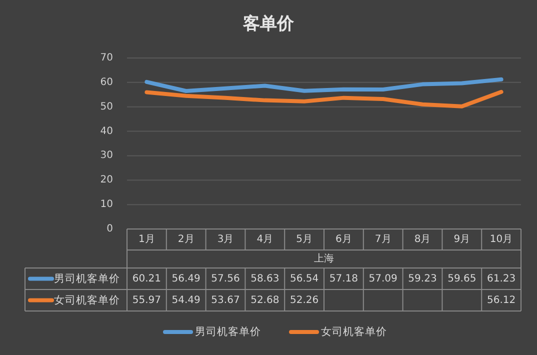 The height and width of the screenshot is (355, 537). Describe the element at coordinates (186, 239) in the screenshot. I see `x-tick-label: 2月` at that location.